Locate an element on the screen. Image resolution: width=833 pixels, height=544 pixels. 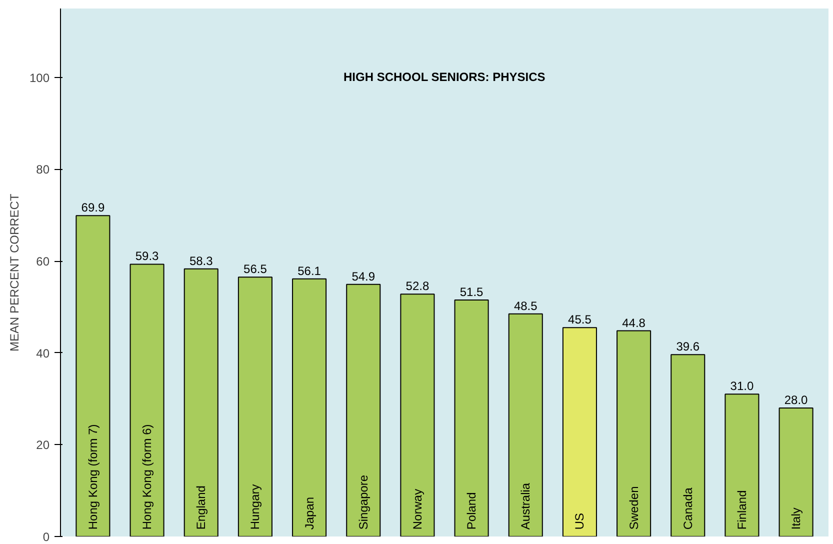
x-tick-label: Norway is located at coordinates (417, 509).